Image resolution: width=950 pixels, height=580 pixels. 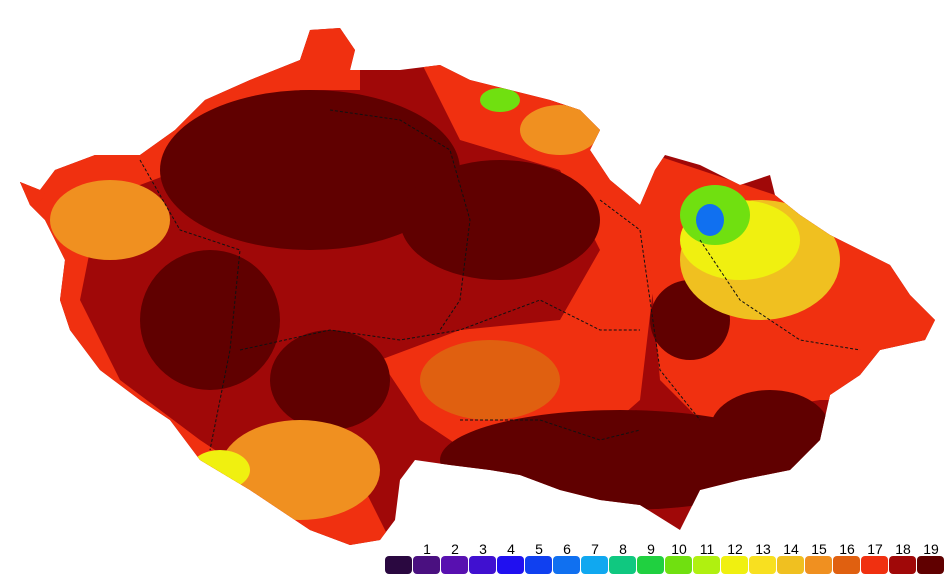 I want to click on legend-label: 19, so click(x=931, y=549).